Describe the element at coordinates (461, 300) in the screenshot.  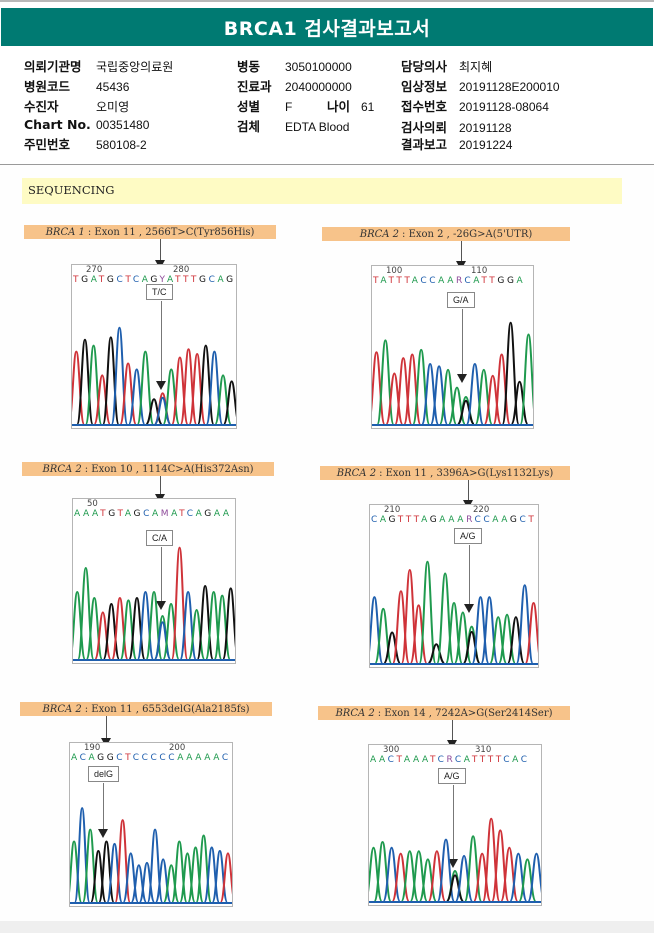
I see `genotype-call-box: G/A` at that location.